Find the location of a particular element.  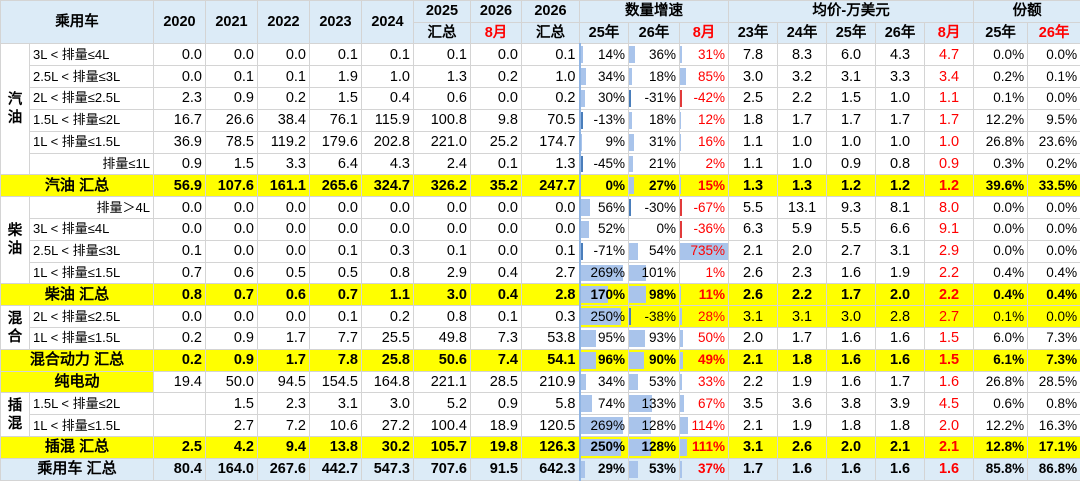

volume-cell: 0.9 is located at coordinates (496, 404).